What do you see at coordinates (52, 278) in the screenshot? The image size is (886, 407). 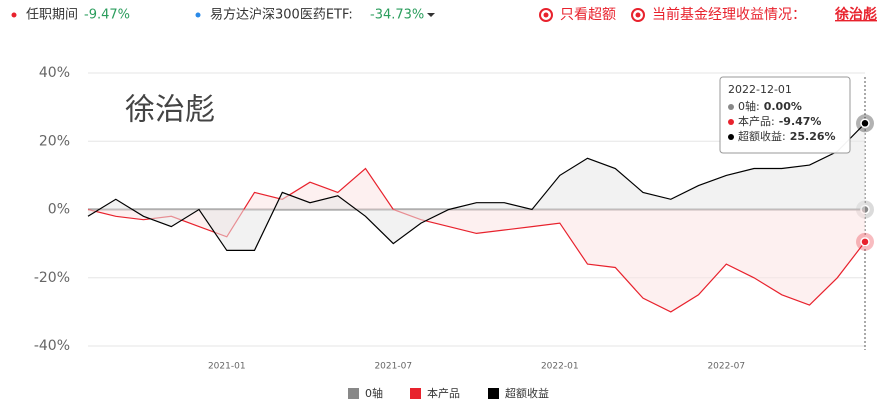 I see `y-tick-label: -20%` at bounding box center [52, 278].